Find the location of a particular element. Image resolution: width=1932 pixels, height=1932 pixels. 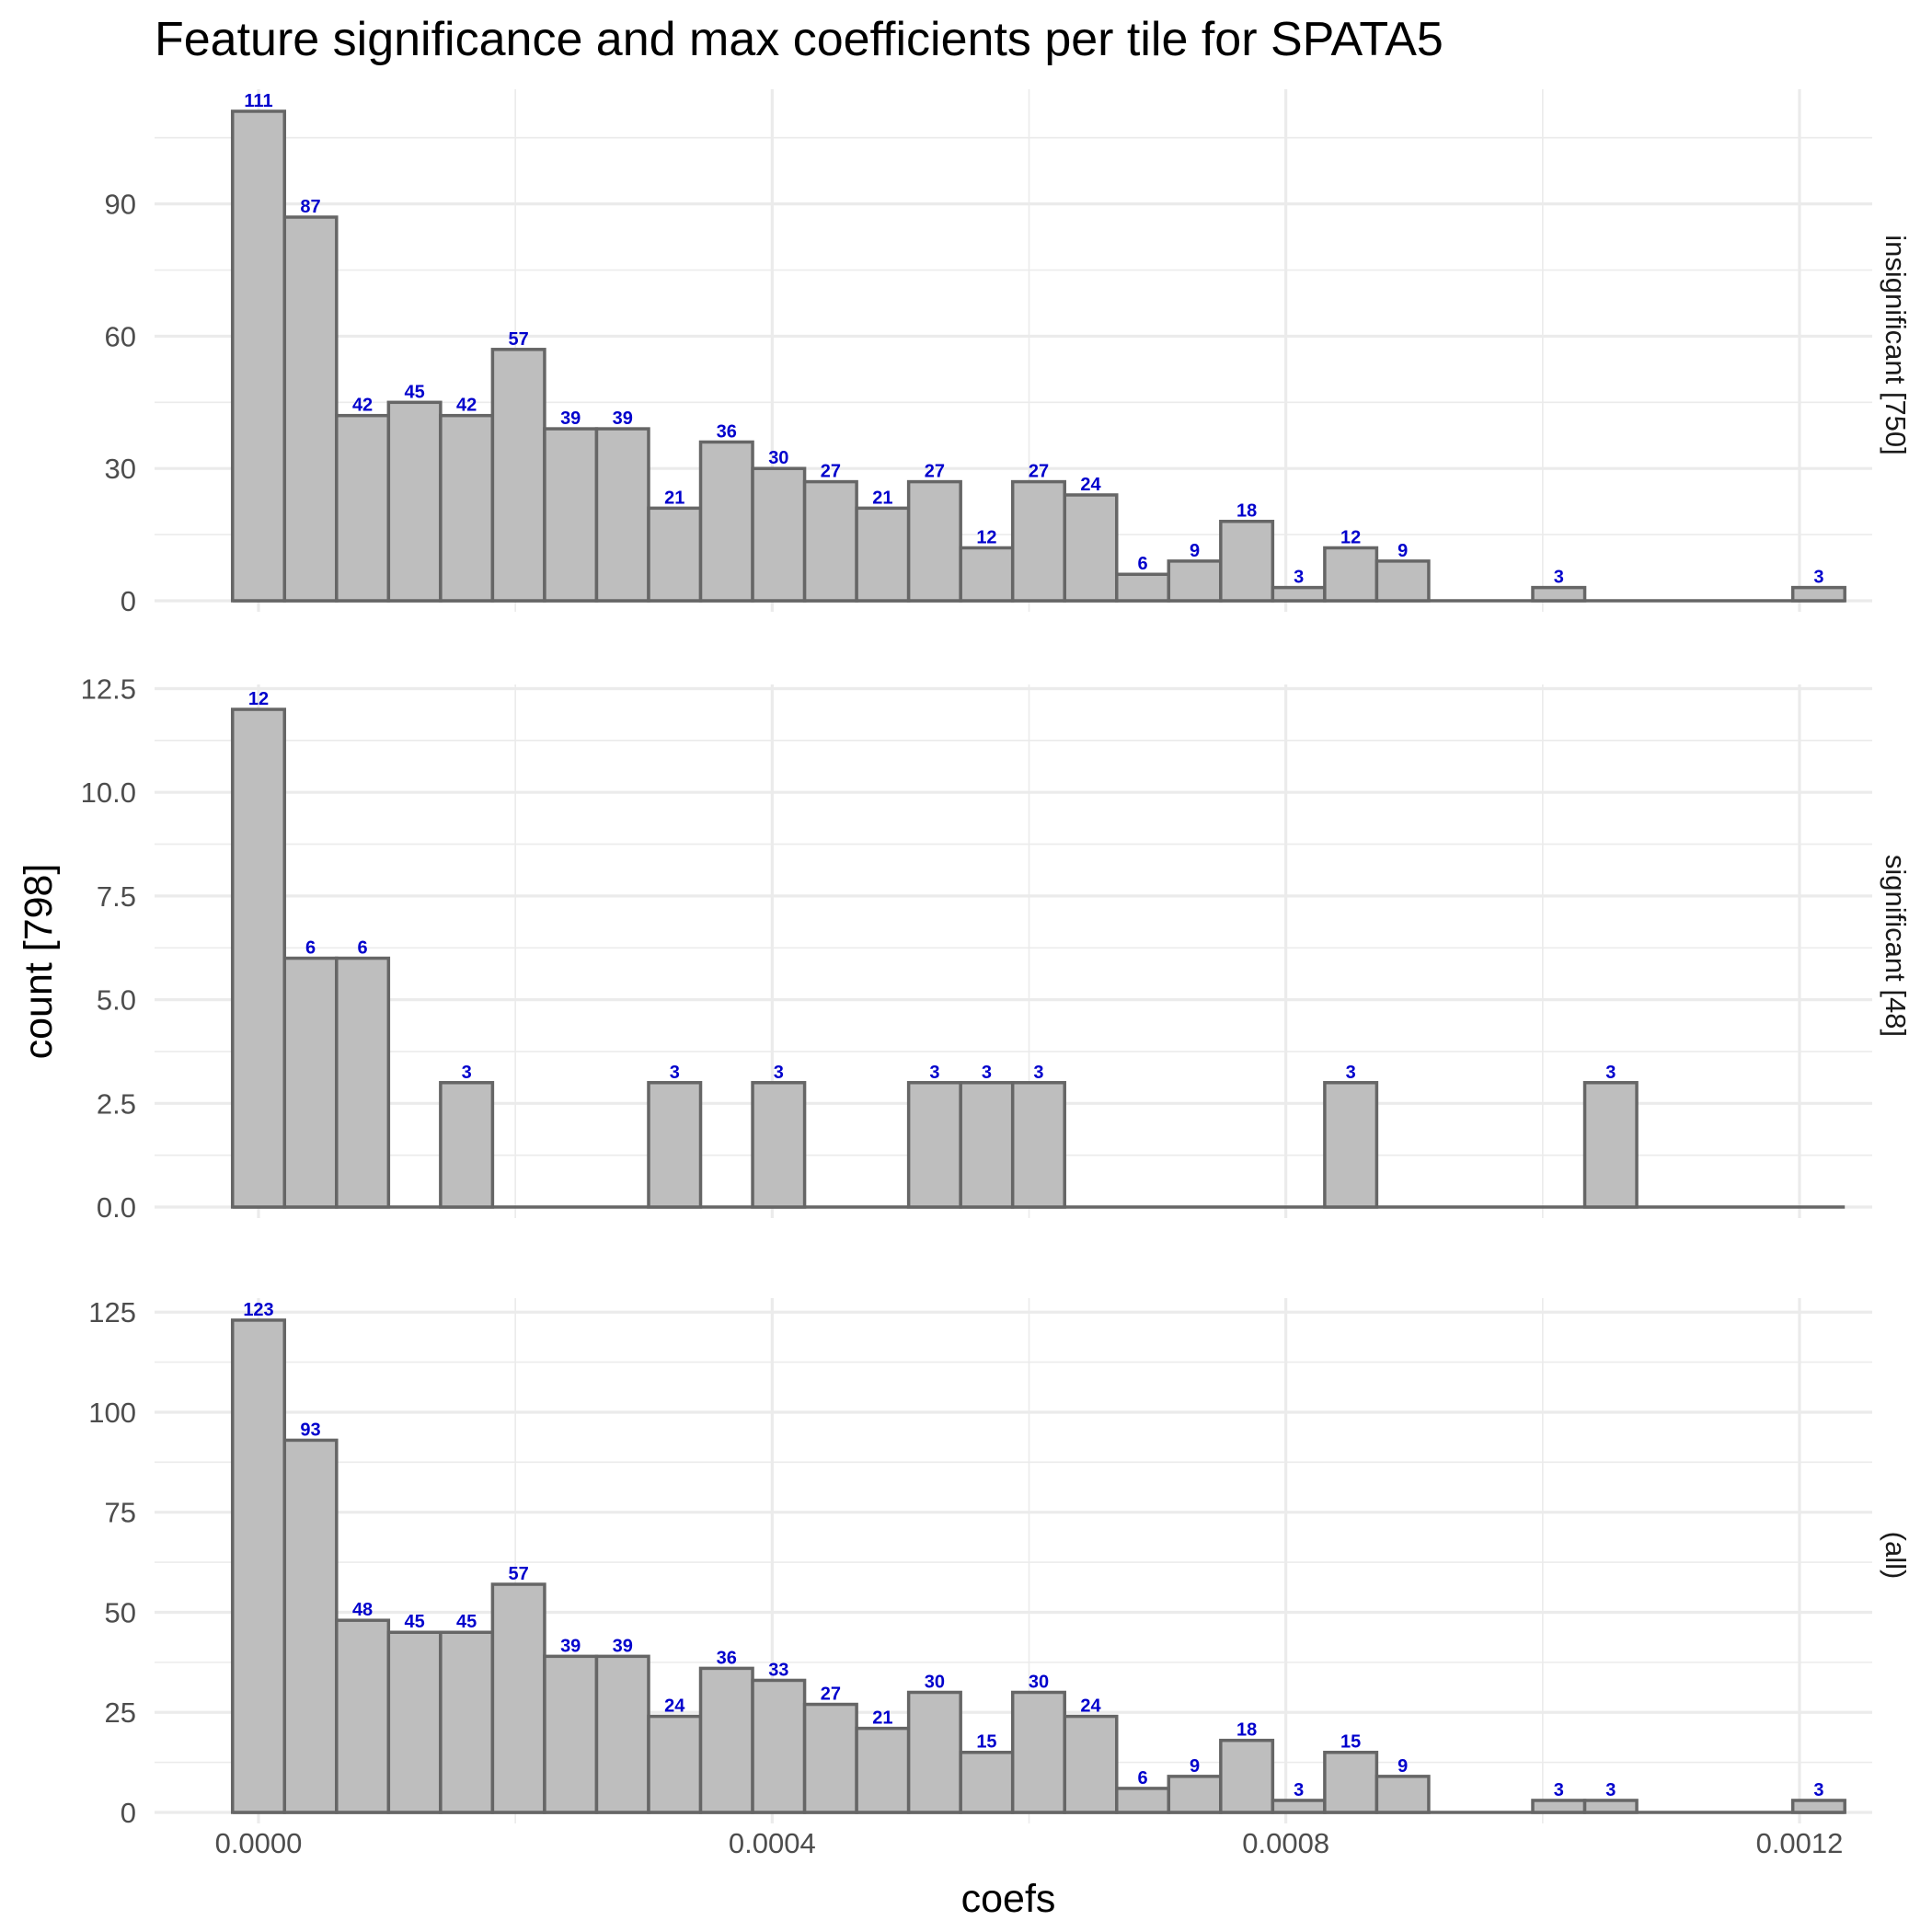

y-axis-title: count [798] is located at coordinates (39, 962).